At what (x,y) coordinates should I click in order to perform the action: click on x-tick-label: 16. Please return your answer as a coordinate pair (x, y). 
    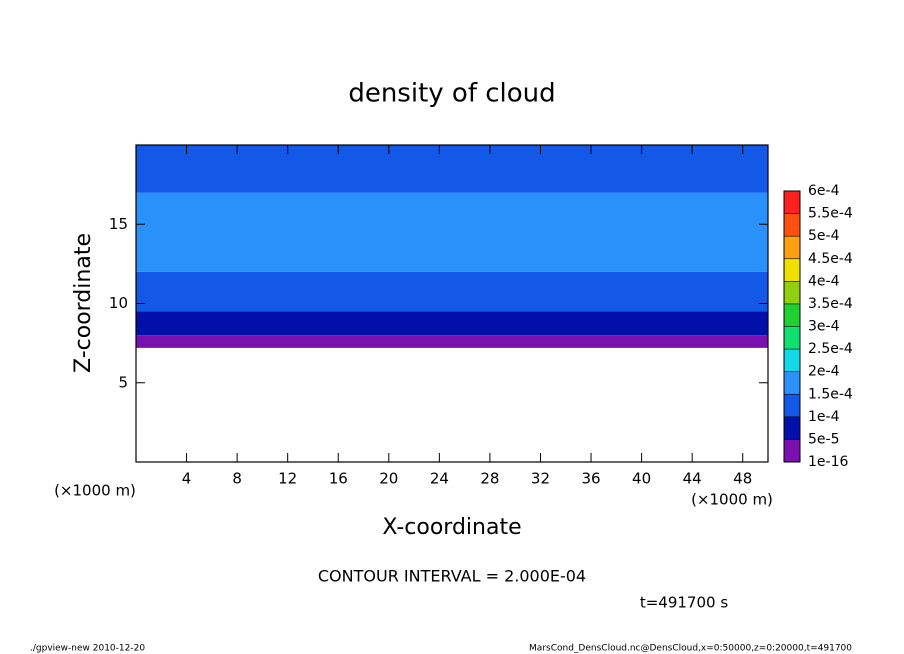
    Looking at the image, I should click on (338, 479).